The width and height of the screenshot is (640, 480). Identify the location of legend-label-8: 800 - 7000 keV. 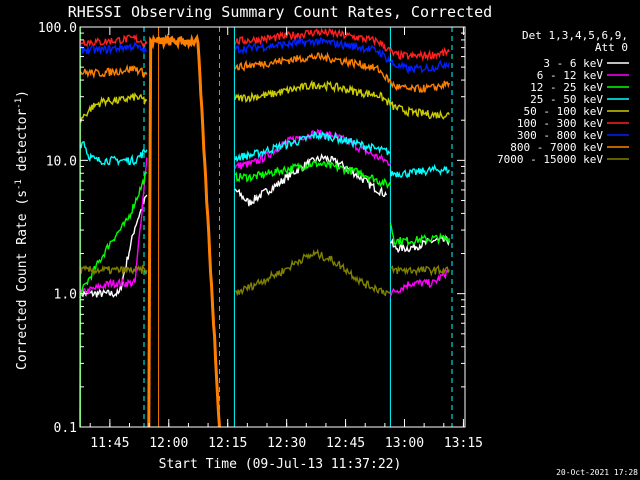
(556, 147).